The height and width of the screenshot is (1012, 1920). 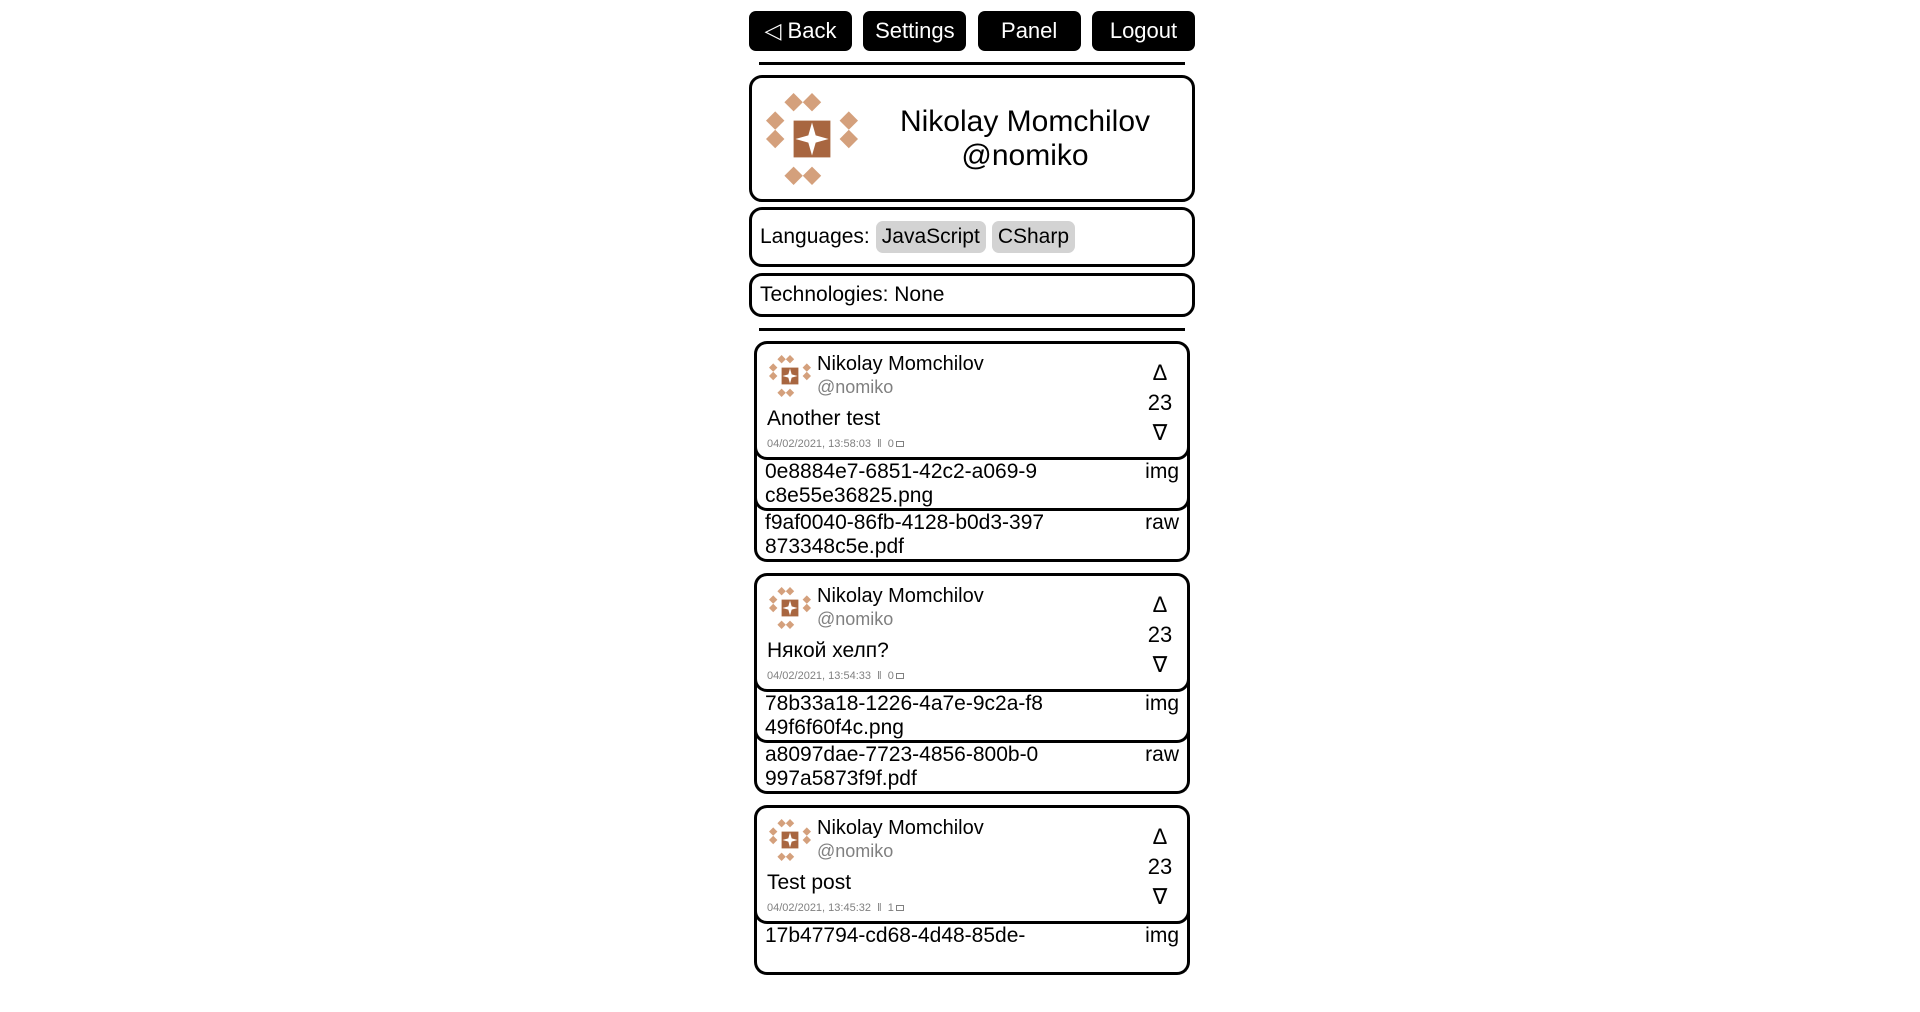 What do you see at coordinates (812, 138) in the screenshot?
I see `avatar` at bounding box center [812, 138].